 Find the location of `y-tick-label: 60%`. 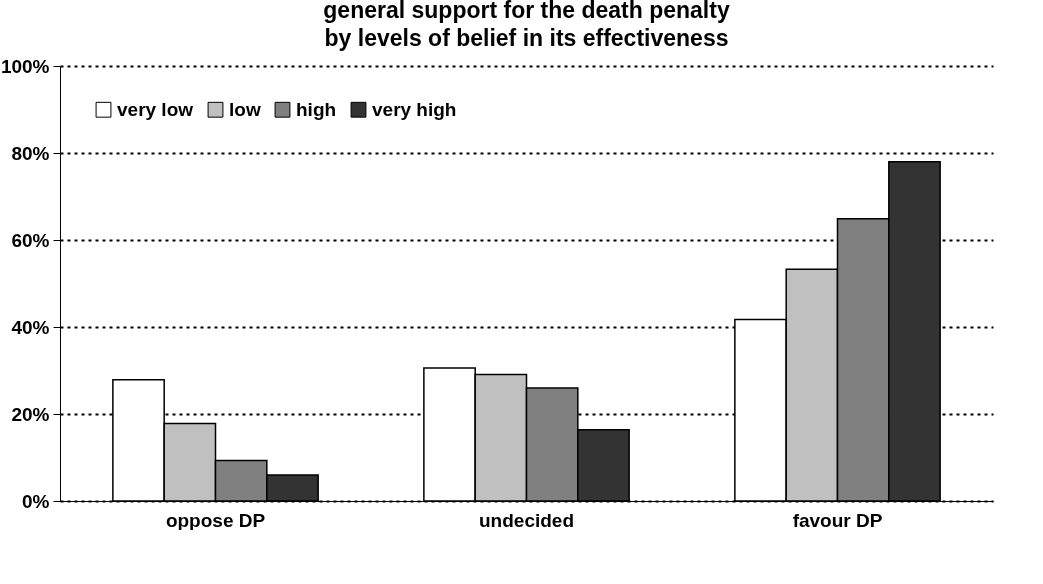

y-tick-label: 60% is located at coordinates (30, 240).